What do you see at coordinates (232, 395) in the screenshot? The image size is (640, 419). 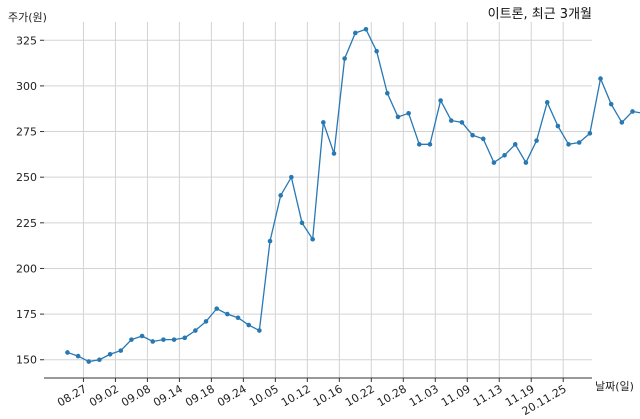 I see `x-tick-label-5: 09.24` at bounding box center [232, 395].